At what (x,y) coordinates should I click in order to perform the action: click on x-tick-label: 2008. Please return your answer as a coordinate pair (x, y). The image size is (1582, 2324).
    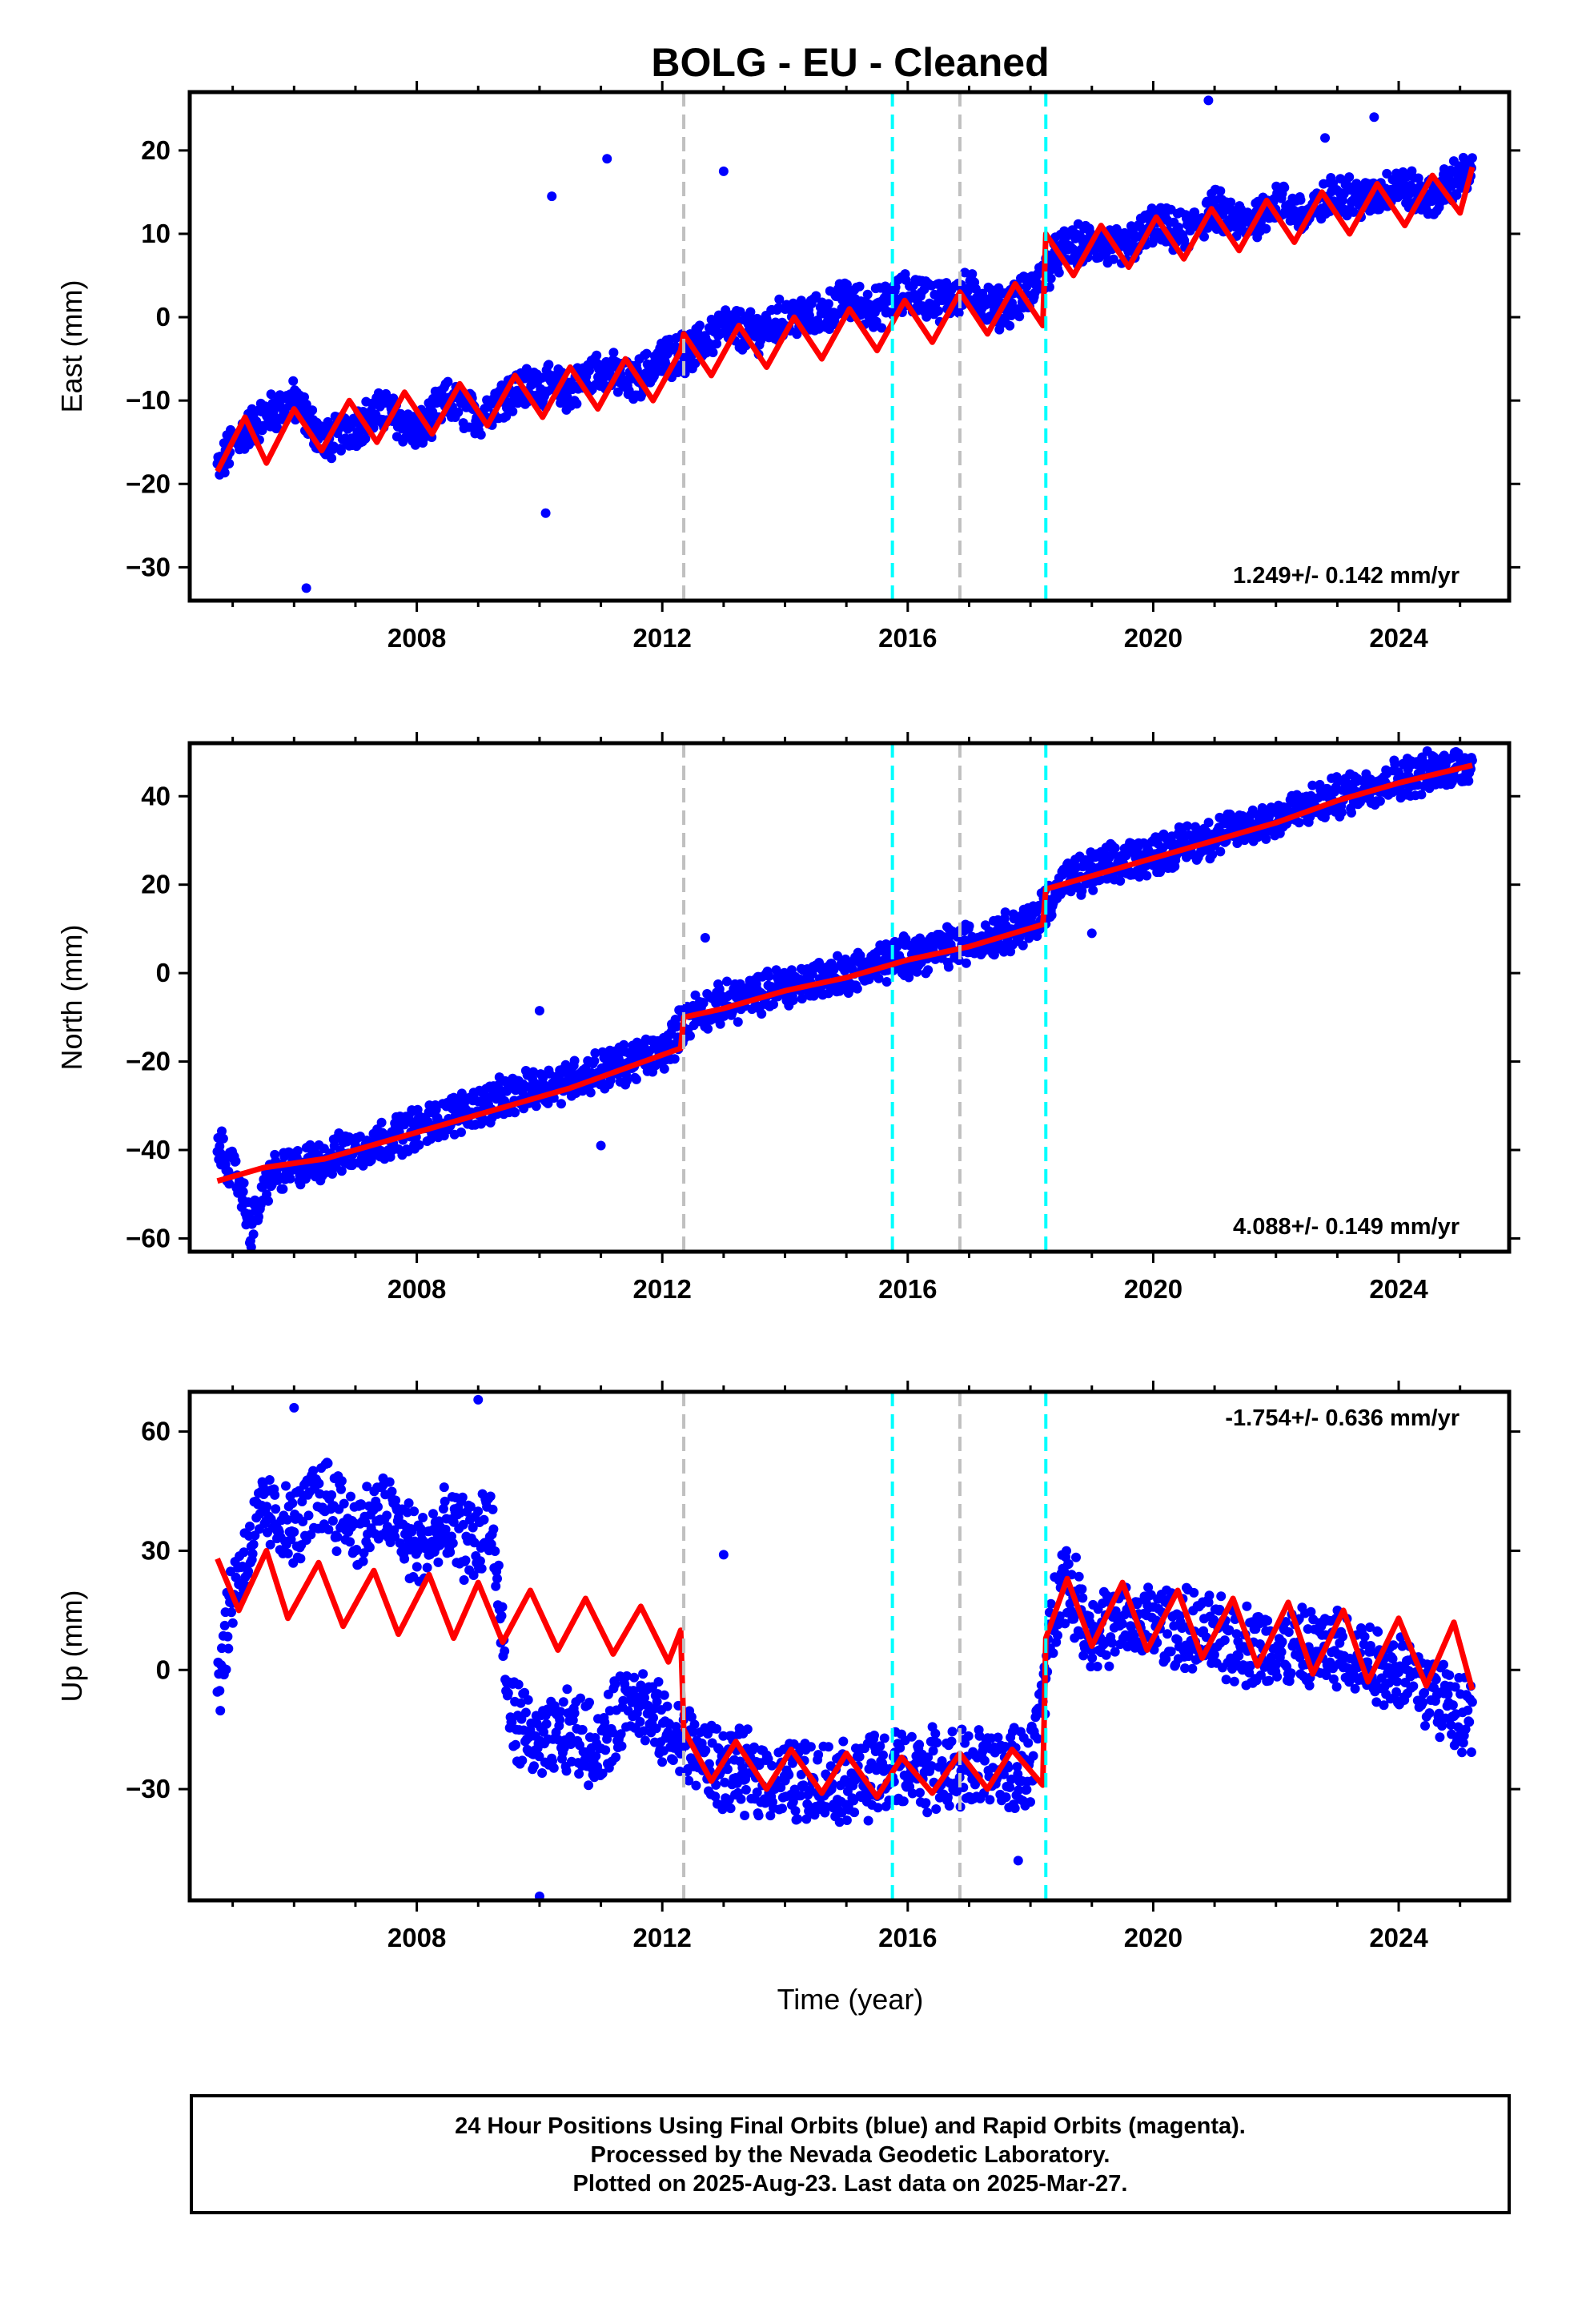
    Looking at the image, I should click on (417, 1289).